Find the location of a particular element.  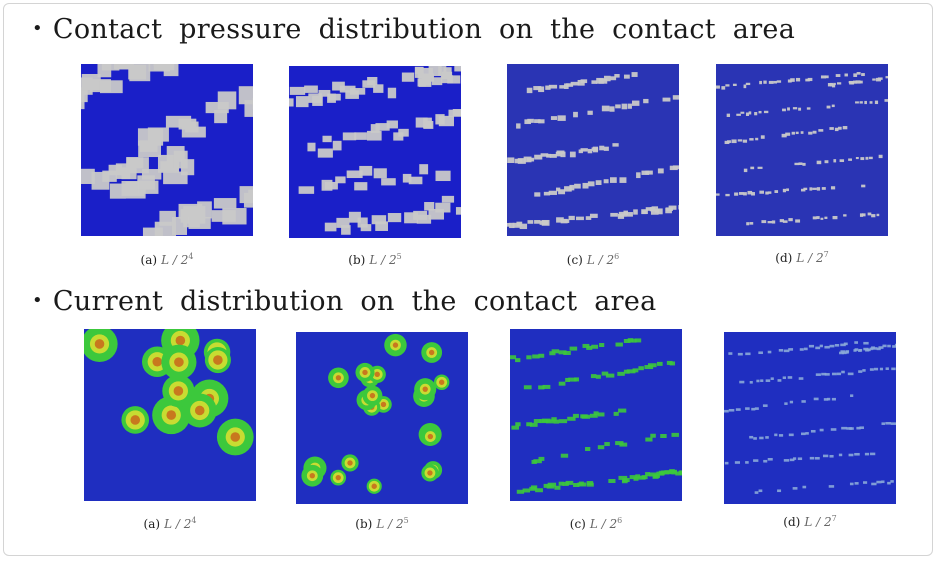

current-caption-d: (d) L / 27 is located at coordinates (810, 521).